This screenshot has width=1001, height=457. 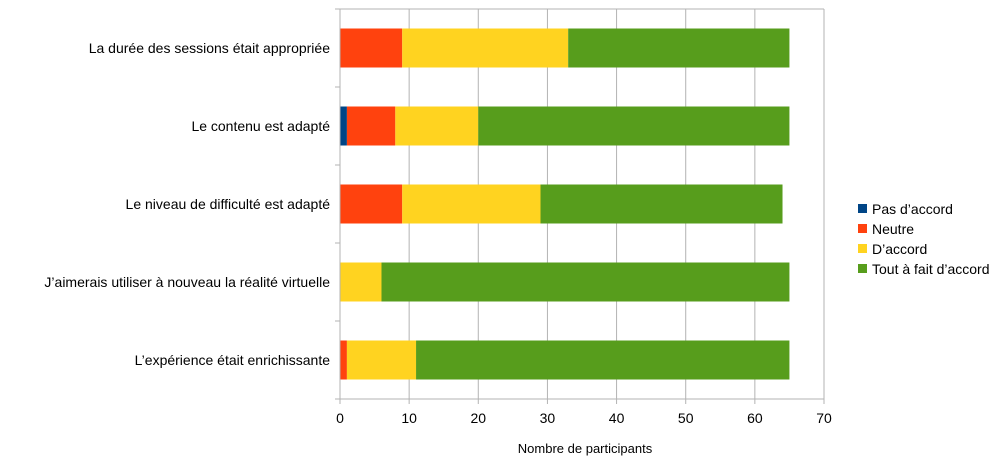 I want to click on category-label: L’expérience était enrichissante, so click(x=233, y=360).